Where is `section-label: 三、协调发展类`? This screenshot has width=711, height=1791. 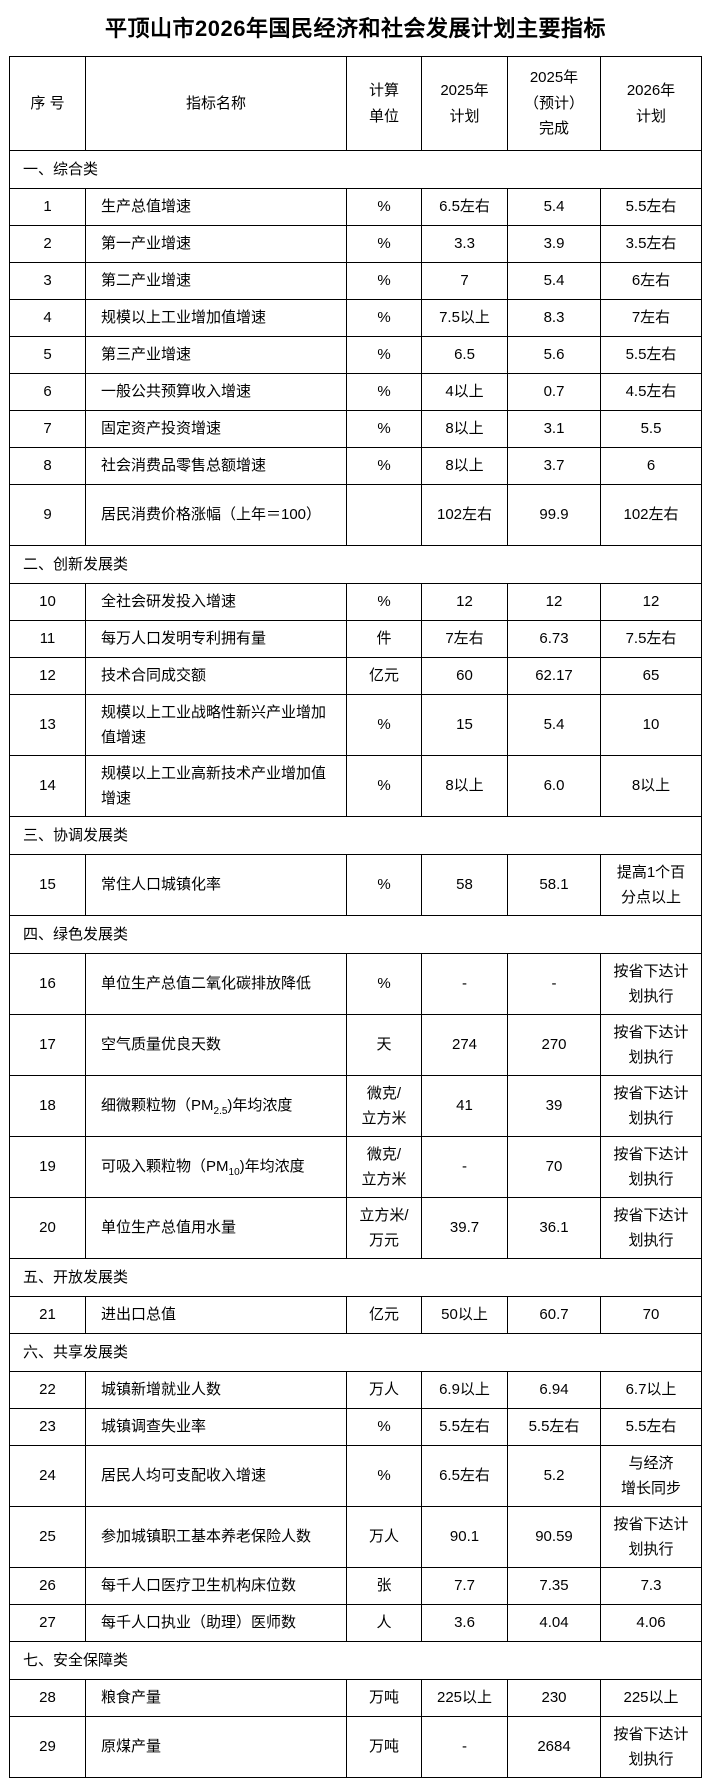
section-label: 三、协调发展类 is located at coordinates (355, 835).